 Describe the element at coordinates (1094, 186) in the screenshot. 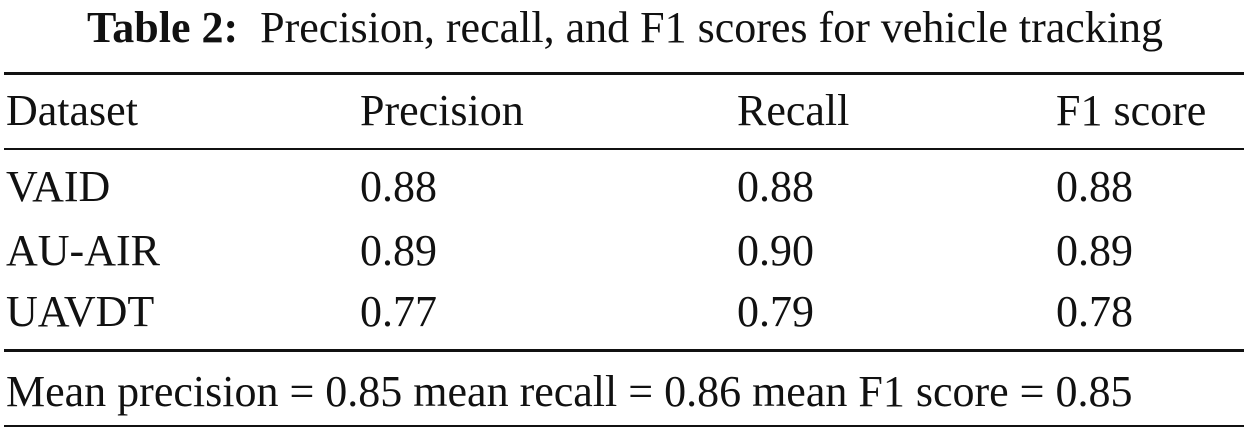

I see `cell-f1-score: 0.88` at that location.